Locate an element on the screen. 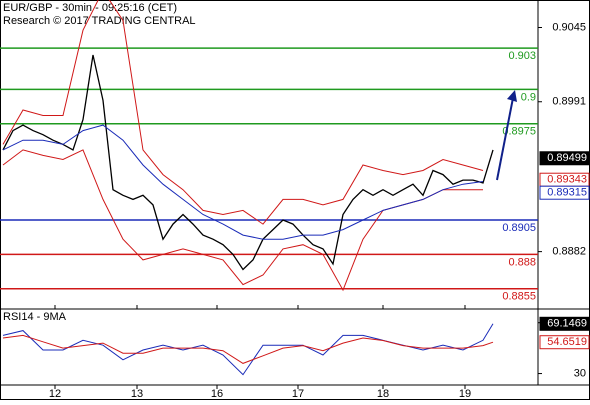 Image resolution: width=590 pixels, height=405 pixels. y-tick-label: 30 is located at coordinates (580, 373).